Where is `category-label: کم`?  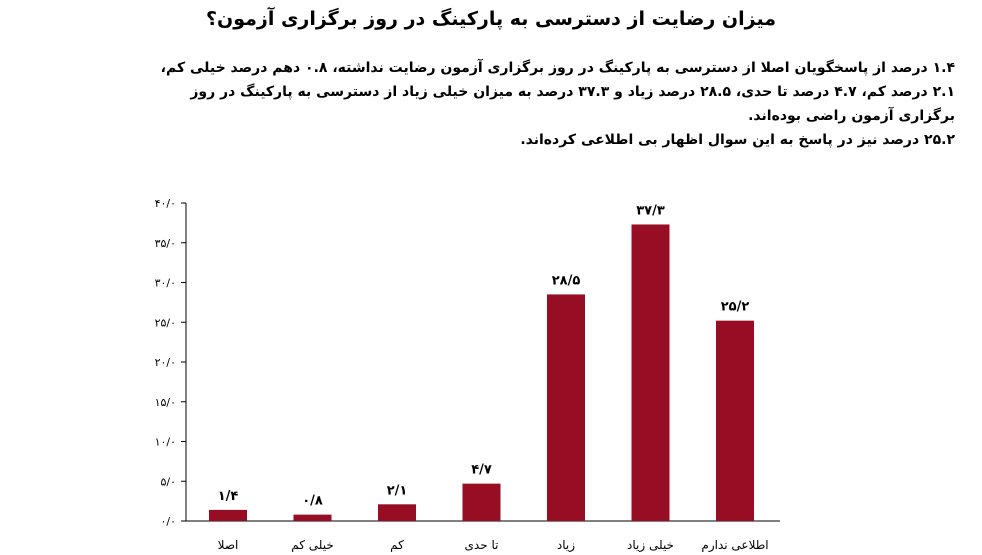 category-label: کم is located at coordinates (397, 545).